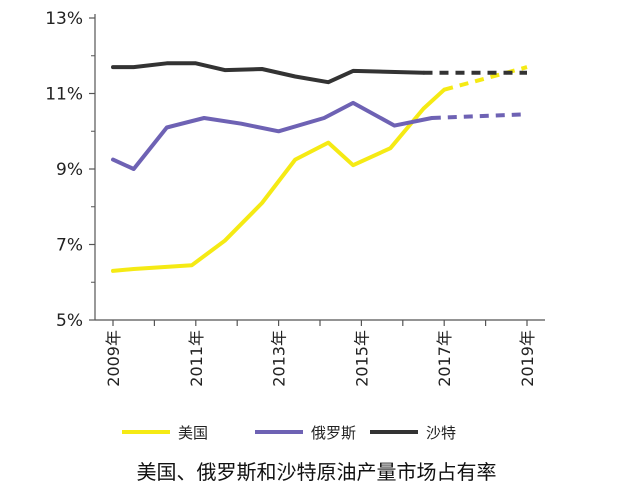 This screenshot has height=504, width=633. I want to click on legend-label-1: 俄罗斯, so click(333, 433).